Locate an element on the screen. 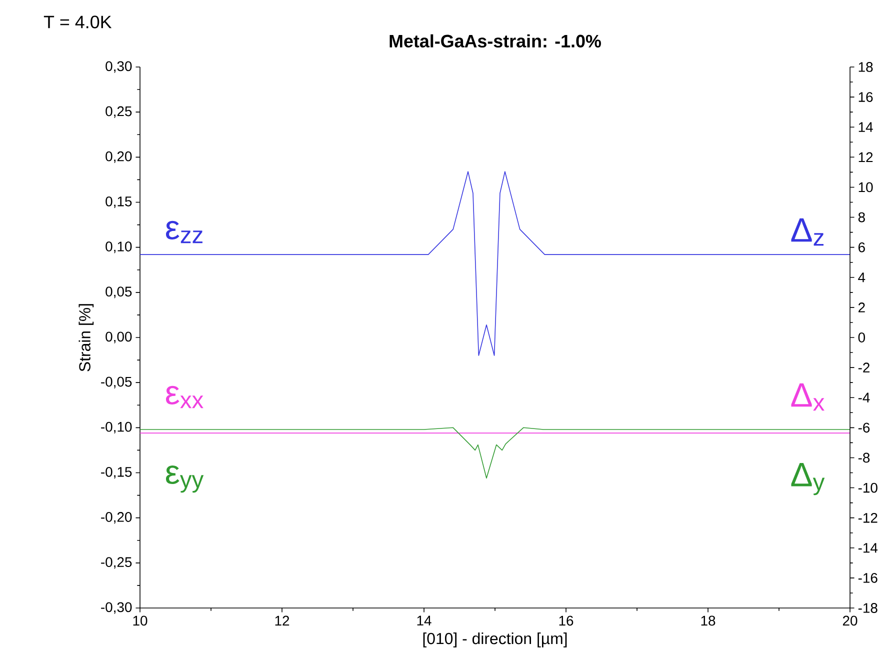  y2-tick-label: -2 is located at coordinates (864, 367).